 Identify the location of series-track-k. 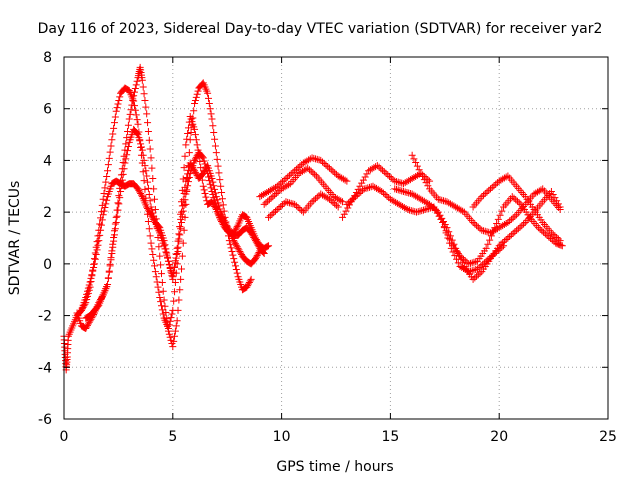
(486, 194).